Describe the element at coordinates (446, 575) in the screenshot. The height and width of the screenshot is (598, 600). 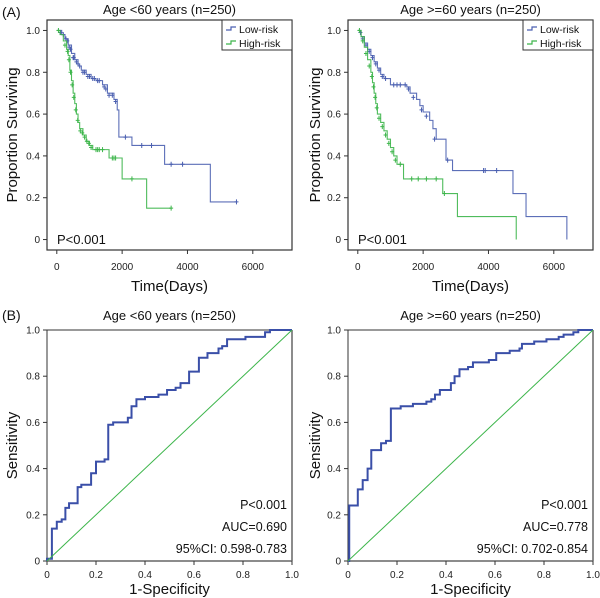
I see `x-tick-label: 0.4` at that location.